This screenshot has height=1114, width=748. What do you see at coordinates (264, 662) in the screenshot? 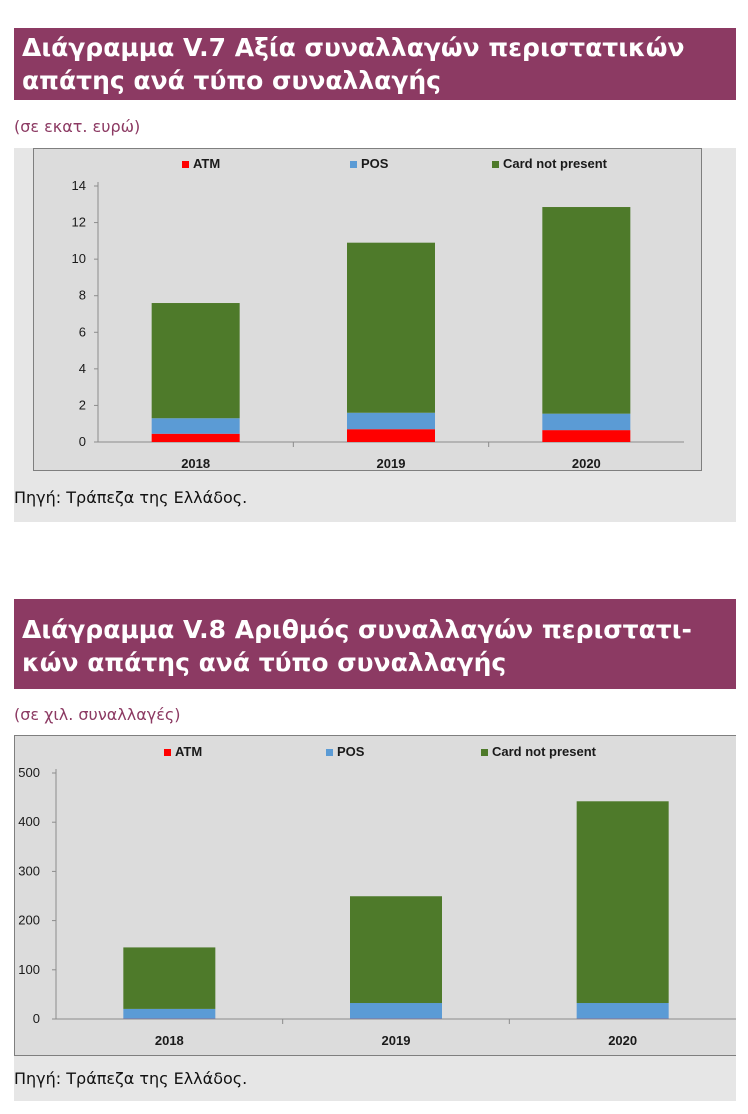
I see `chart-title-line-2: κών απάτης ανά τύπο συναλλαγής` at bounding box center [264, 662].